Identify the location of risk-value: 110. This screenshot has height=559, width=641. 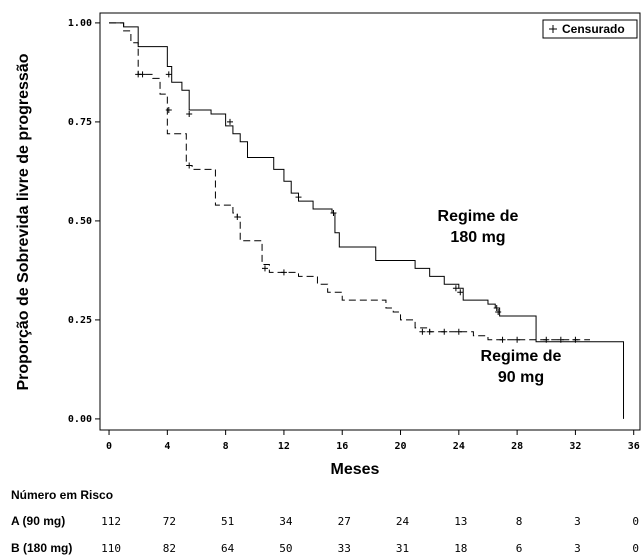
(111, 548).